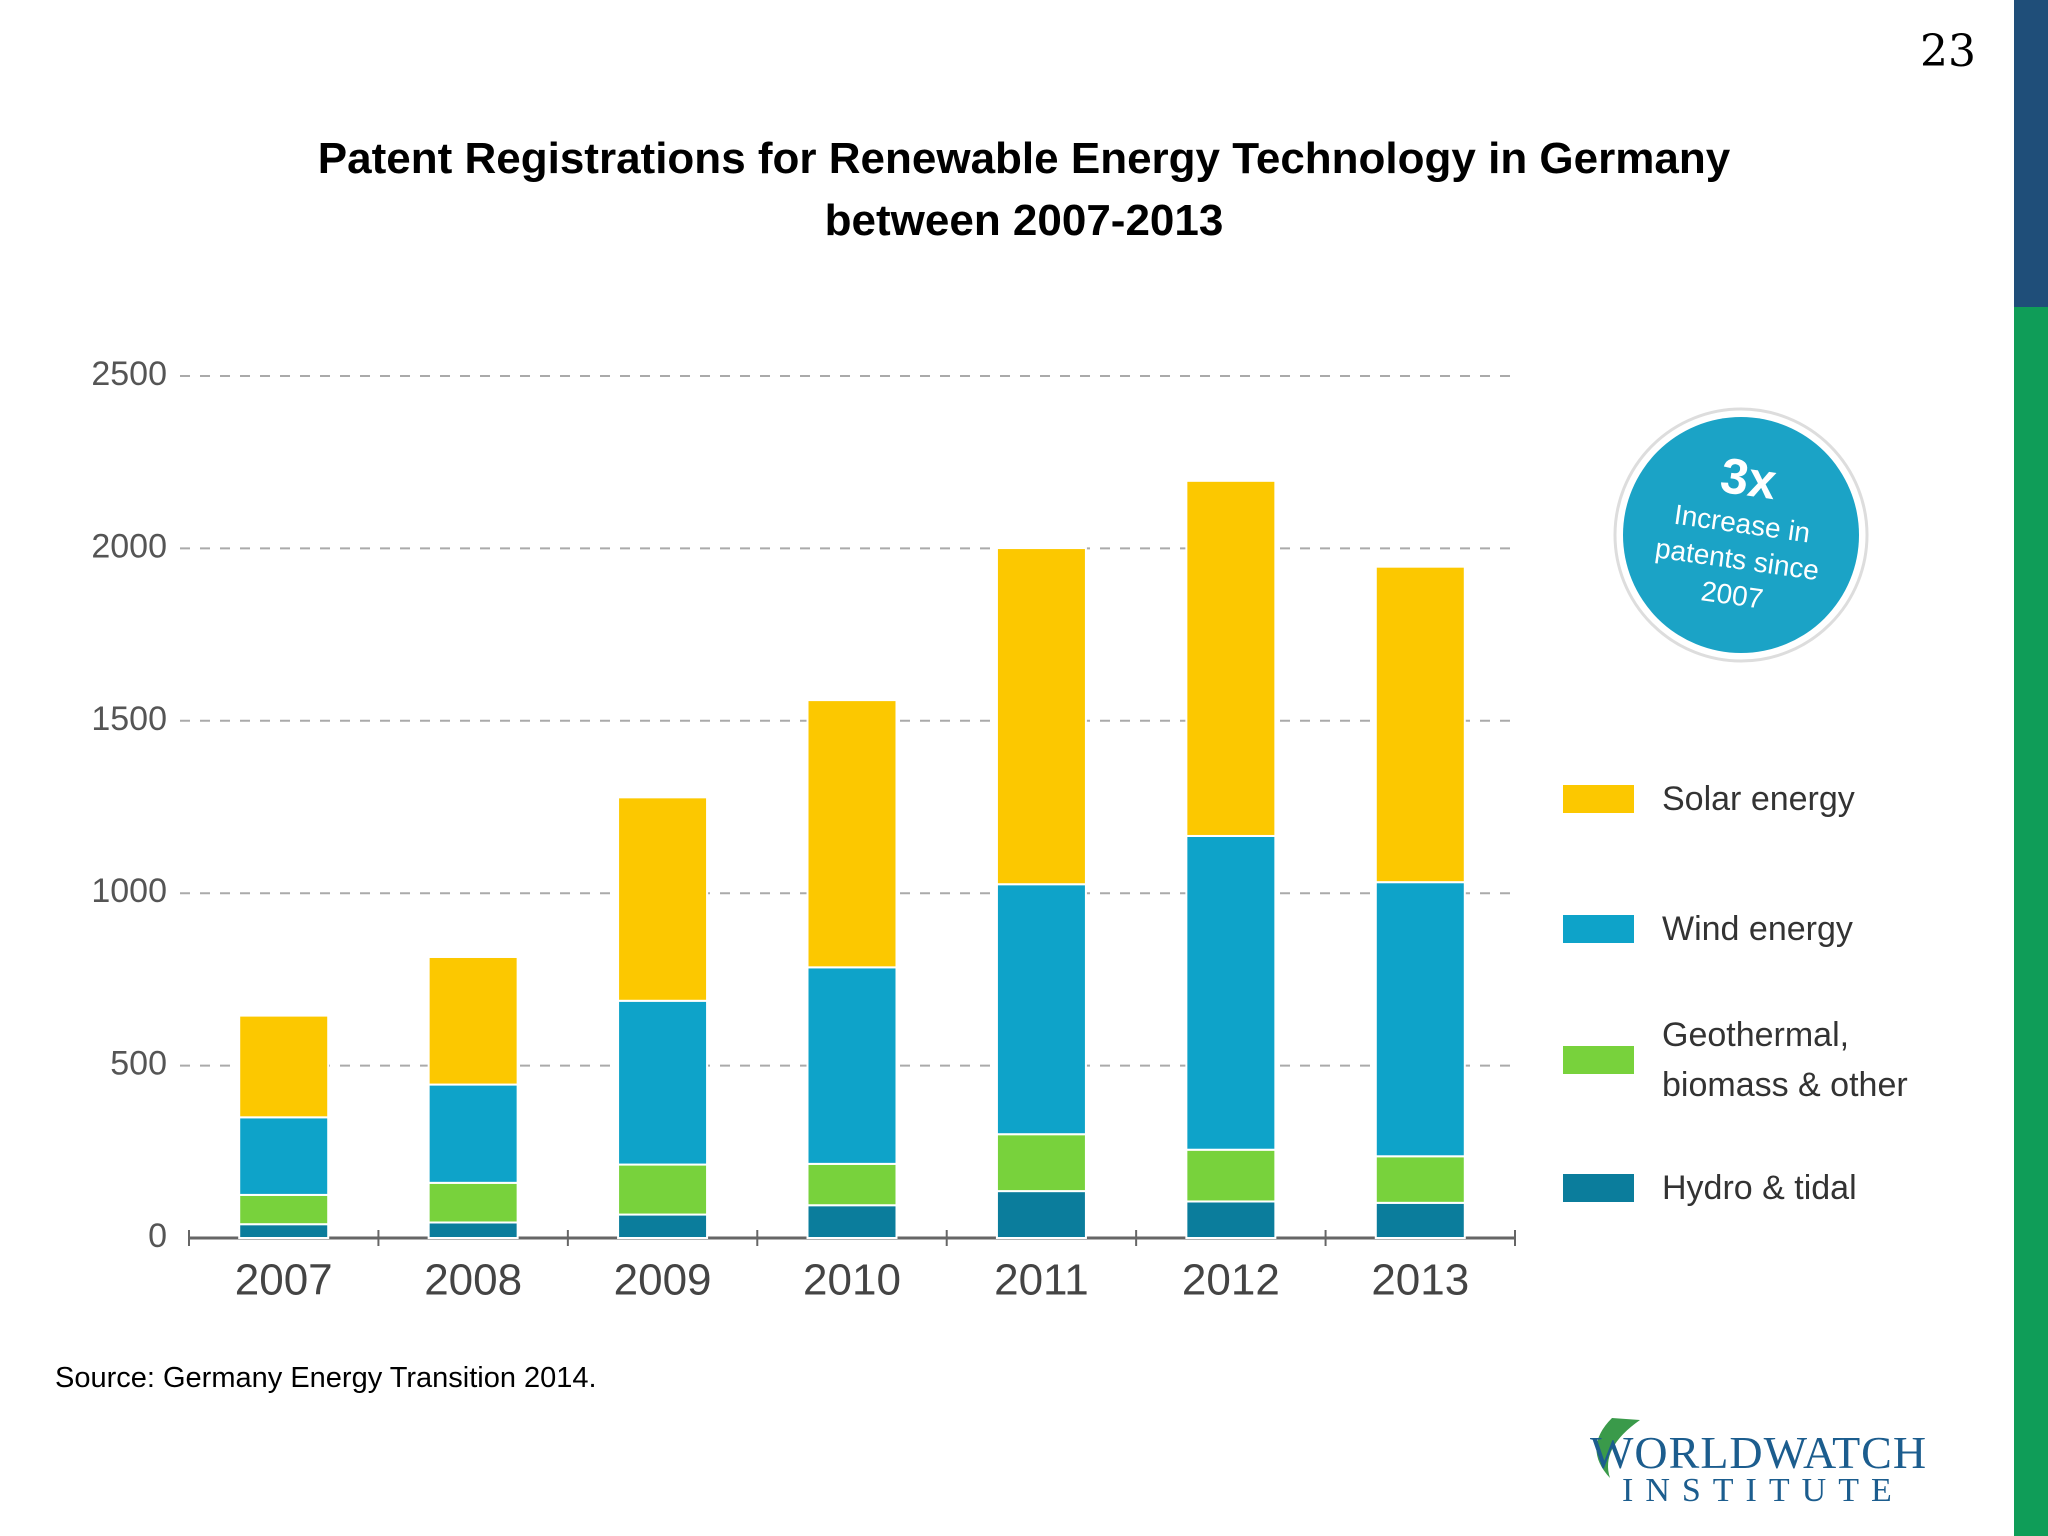  Describe the element at coordinates (1763, 1490) in the screenshot. I see `logo-text: INSTITUTE` at that location.